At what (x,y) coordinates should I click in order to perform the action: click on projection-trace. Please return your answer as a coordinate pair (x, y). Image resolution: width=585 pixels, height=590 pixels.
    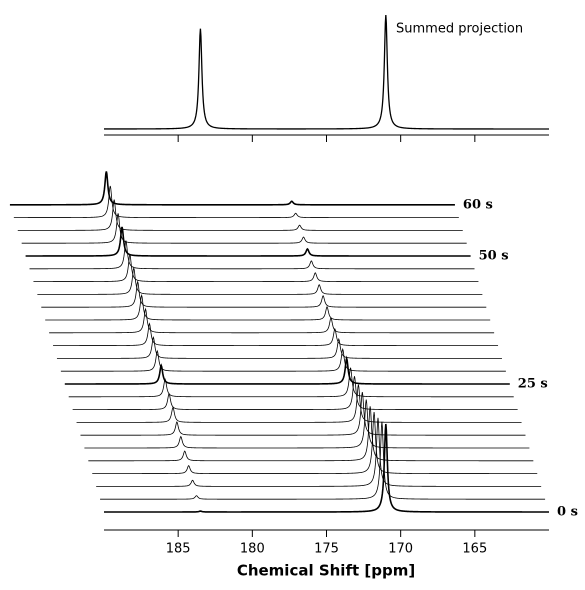
    Looking at the image, I should click on (326, 72).